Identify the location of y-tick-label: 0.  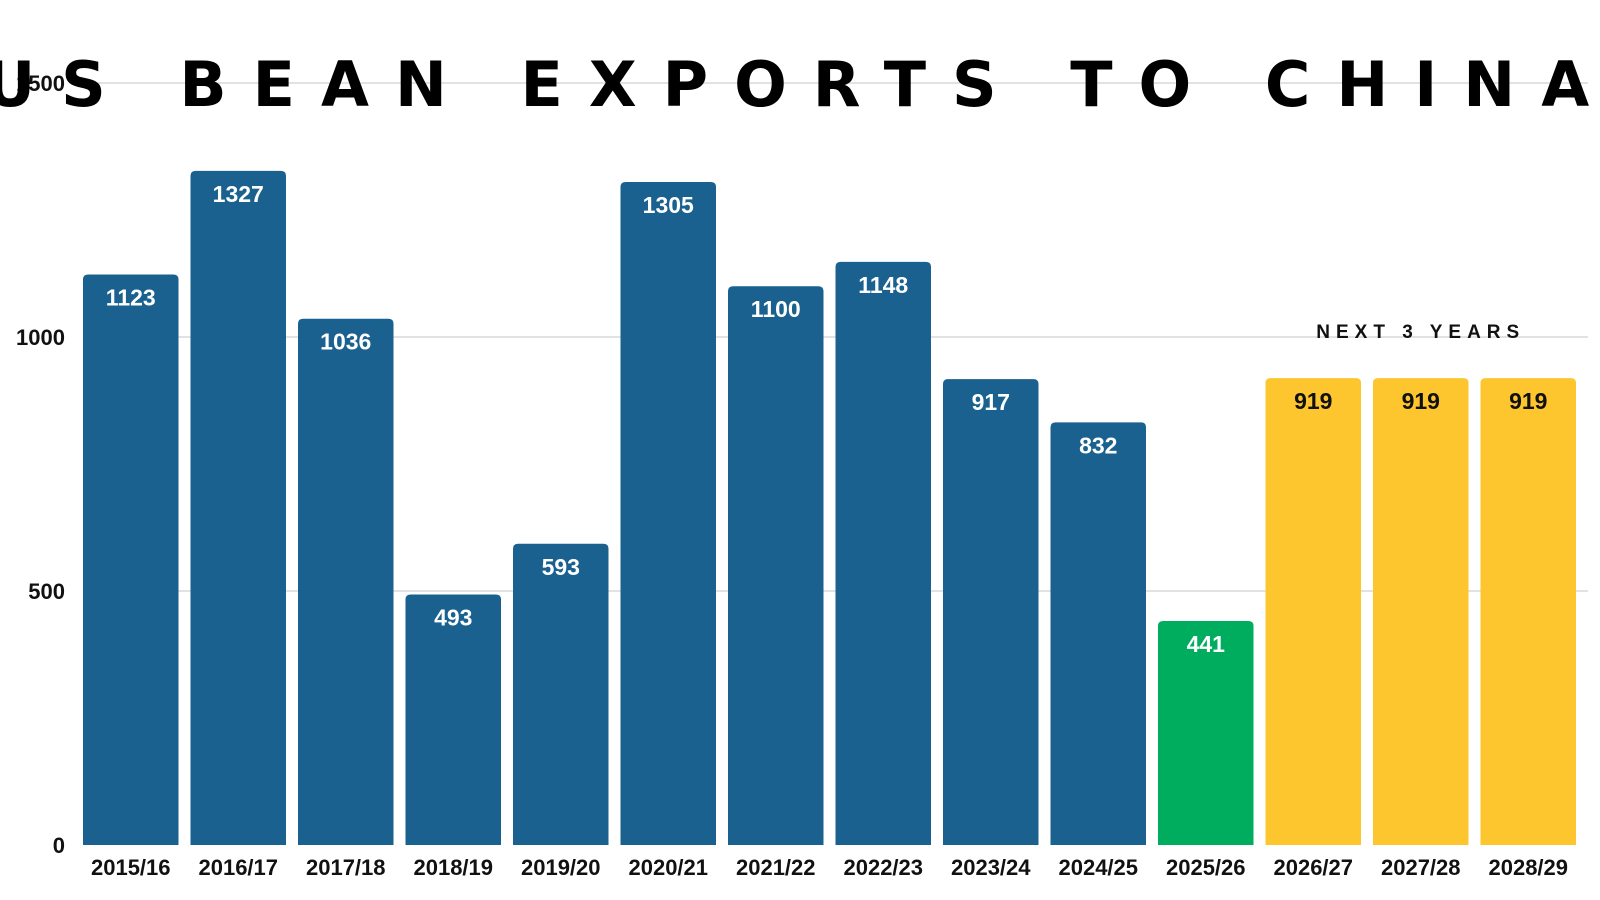
(59, 845).